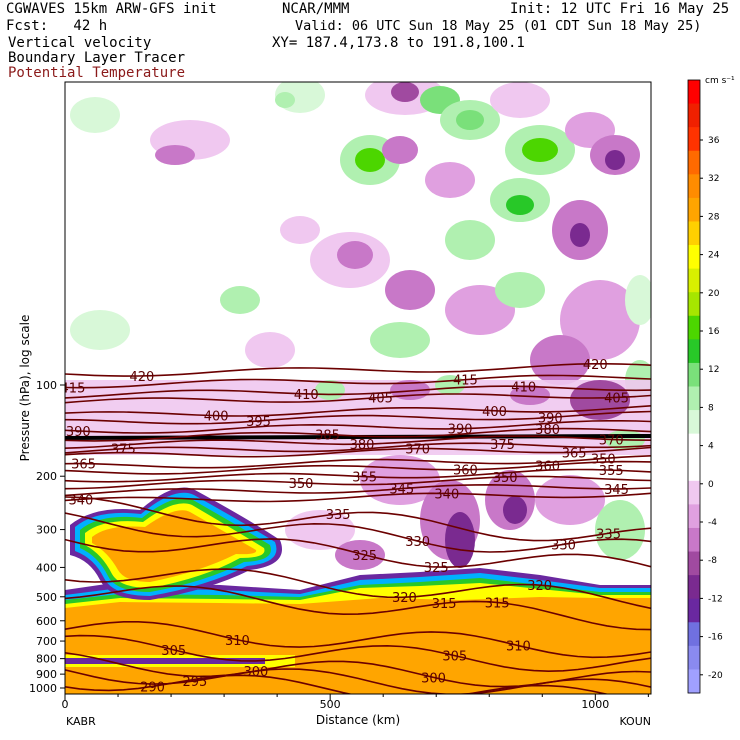 This screenshot has height=740, width=740. What do you see at coordinates (364, 556) in the screenshot?
I see `theta-contour-label: 325` at bounding box center [364, 556].